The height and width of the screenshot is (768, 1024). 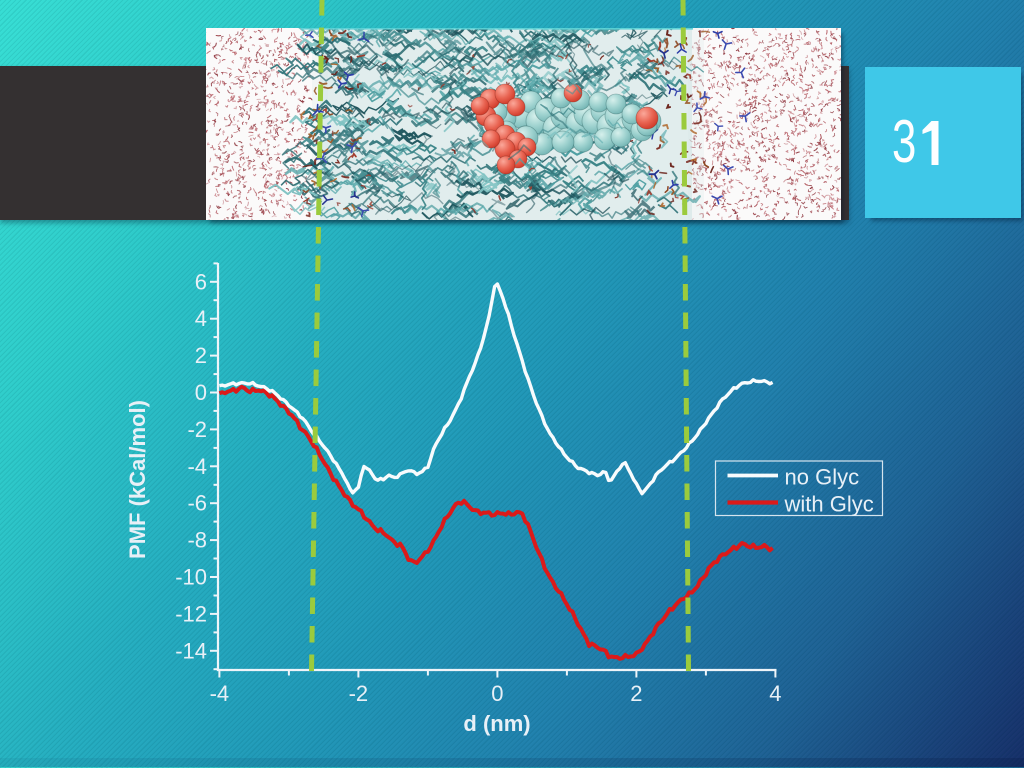 I want to click on svg-text: -8, so click(x=197, y=540).